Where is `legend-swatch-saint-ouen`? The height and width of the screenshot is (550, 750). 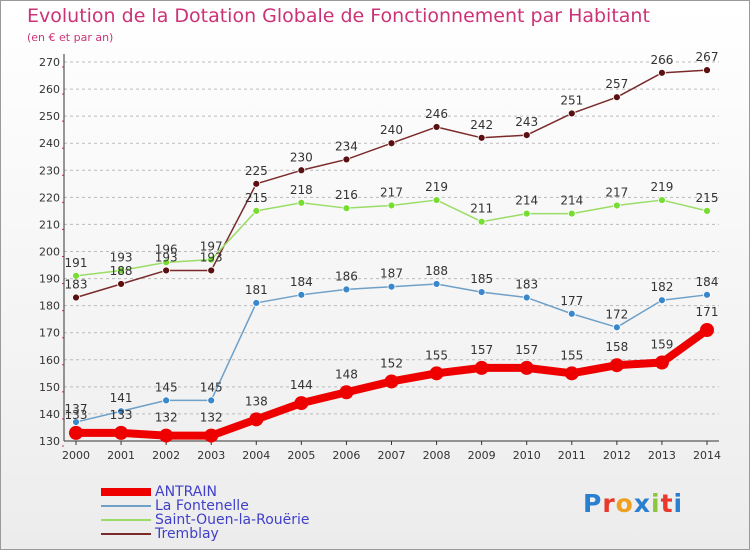 legend-swatch-saint-ouen is located at coordinates (126, 520).